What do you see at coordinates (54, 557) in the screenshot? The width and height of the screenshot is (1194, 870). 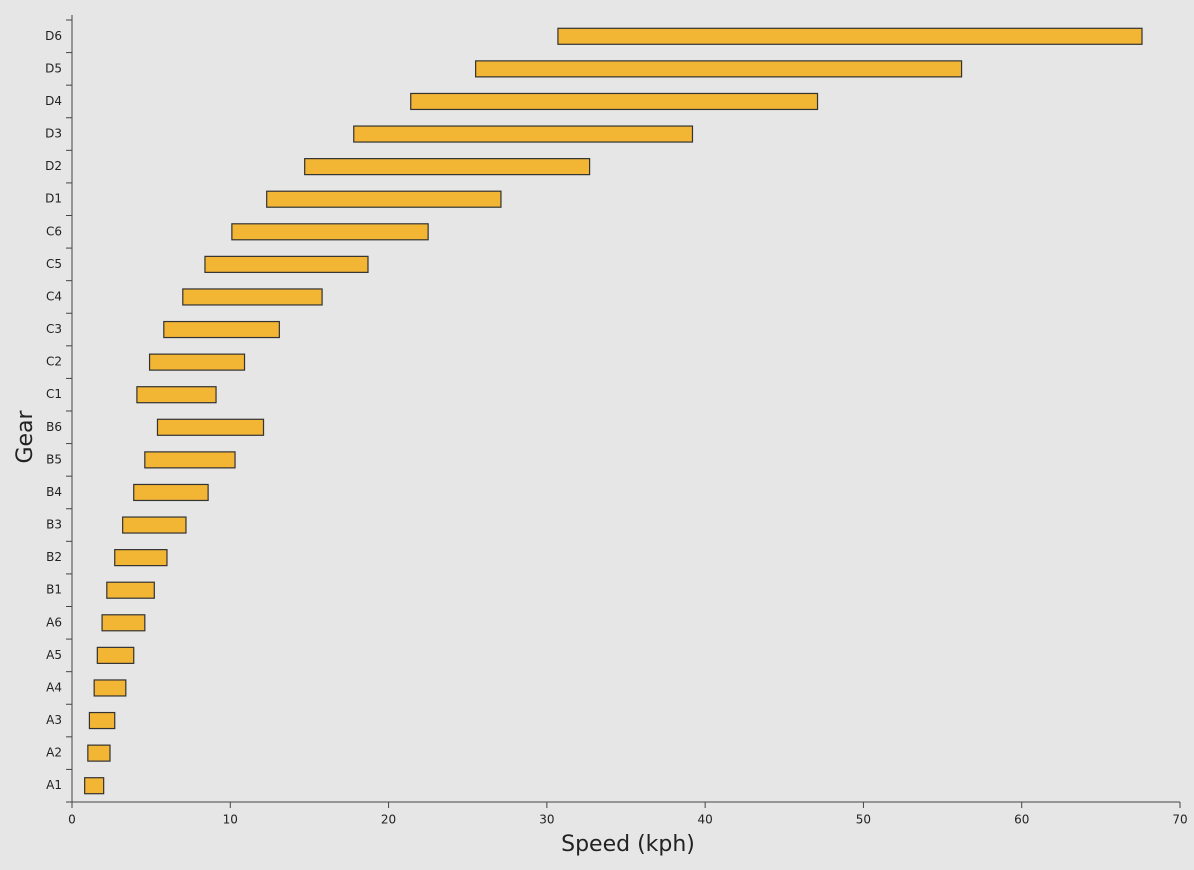 I see `y-tick-label: B2` at bounding box center [54, 557].